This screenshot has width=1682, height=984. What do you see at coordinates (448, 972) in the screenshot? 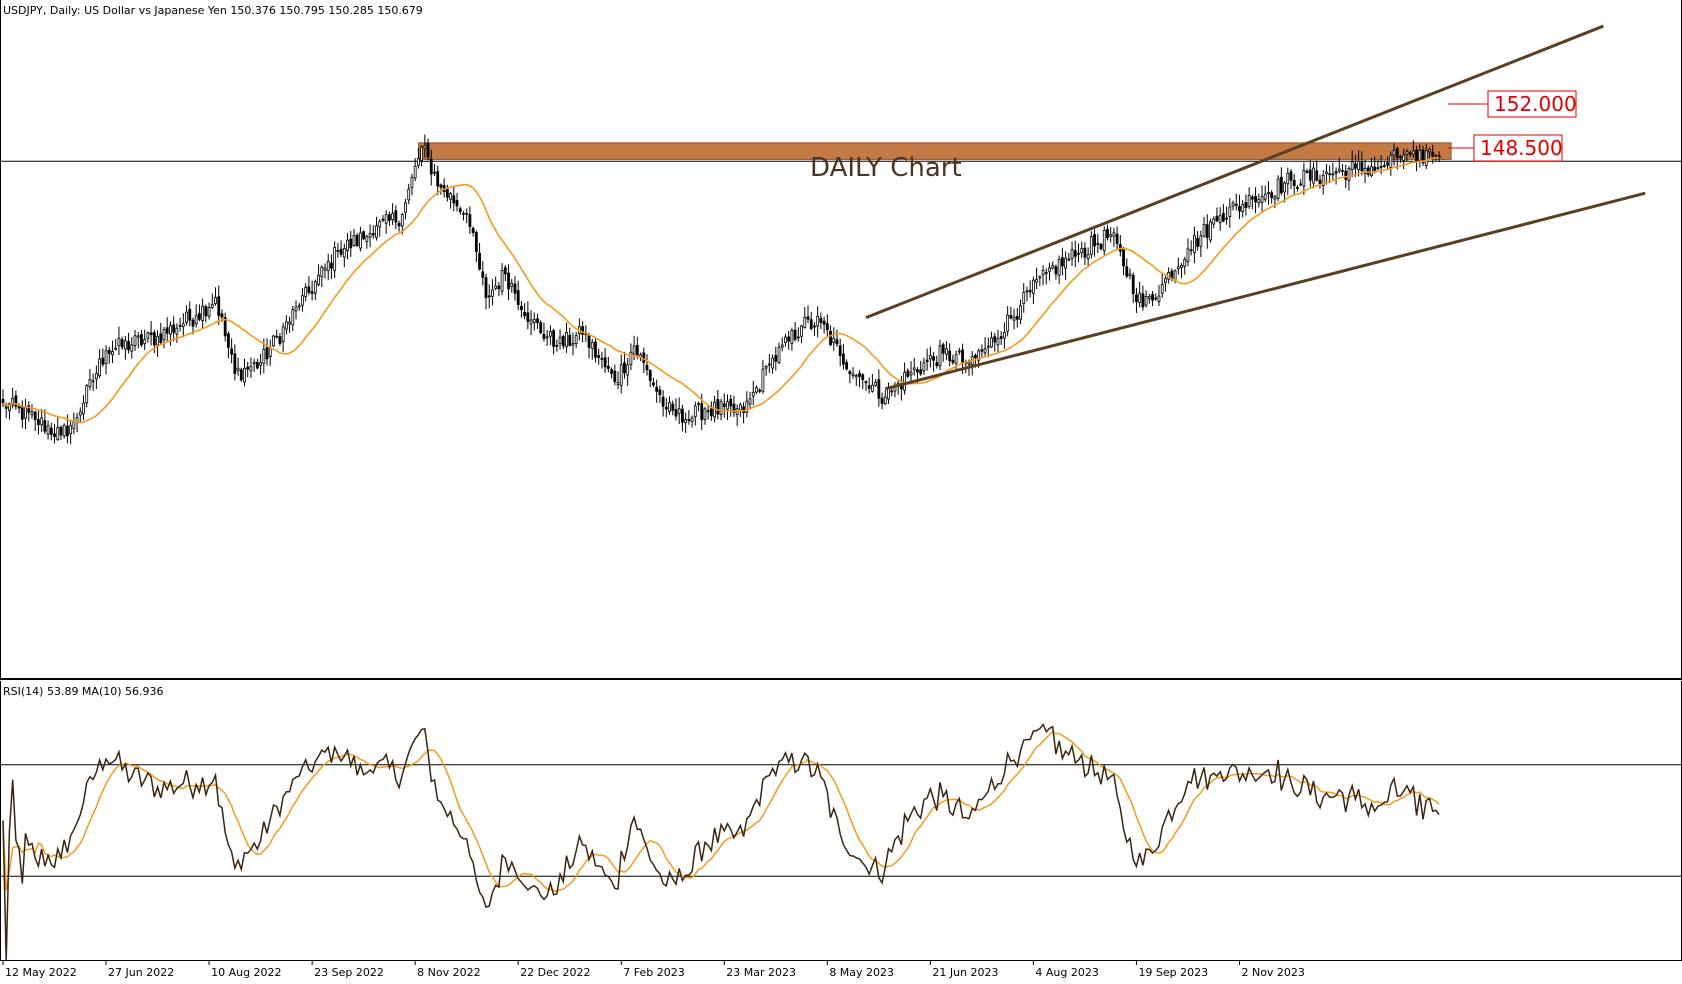
I see `x-tick-label: 8 Nov 2022` at bounding box center [448, 972].